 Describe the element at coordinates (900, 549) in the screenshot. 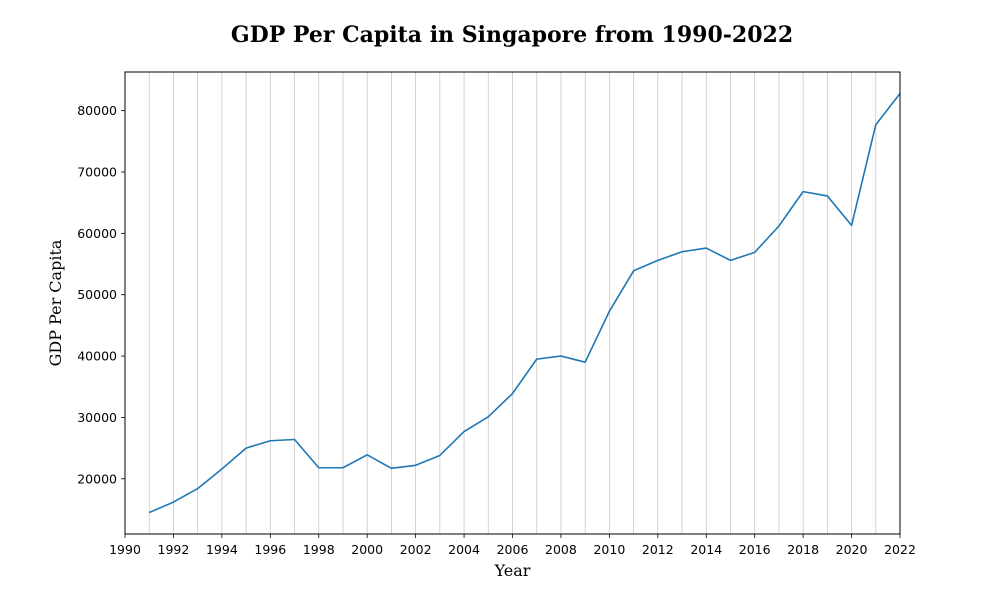

I see `x-tick-label: 2022` at that location.